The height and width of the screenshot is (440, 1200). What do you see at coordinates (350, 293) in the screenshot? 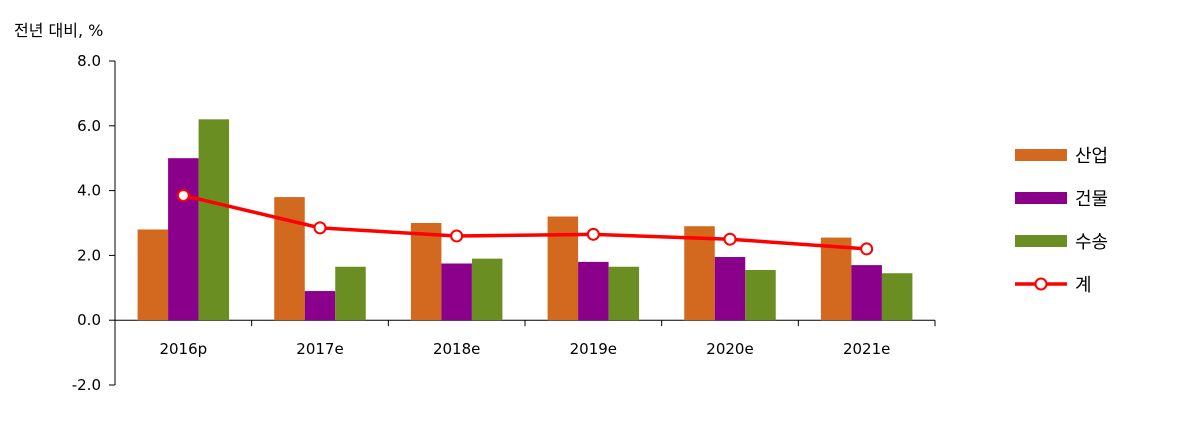
I see `bar-수송-2017e` at bounding box center [350, 293].